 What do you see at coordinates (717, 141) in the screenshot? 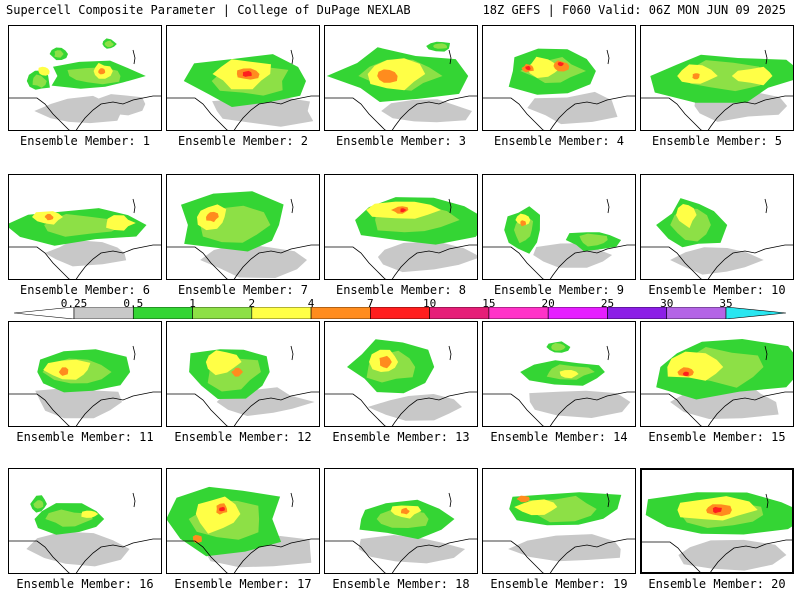
I see `panel-label: Ensemble Member: 5` at bounding box center [717, 141].